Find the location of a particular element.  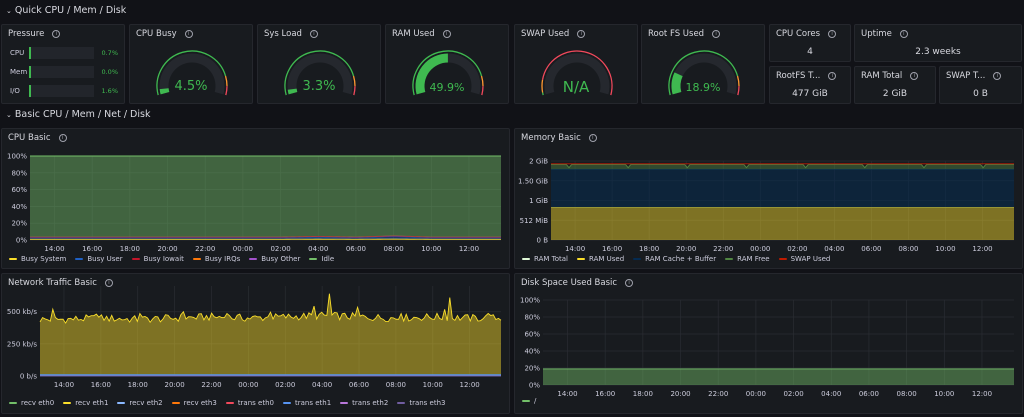

legend-item: Busy IRQs is located at coordinates (216, 259).